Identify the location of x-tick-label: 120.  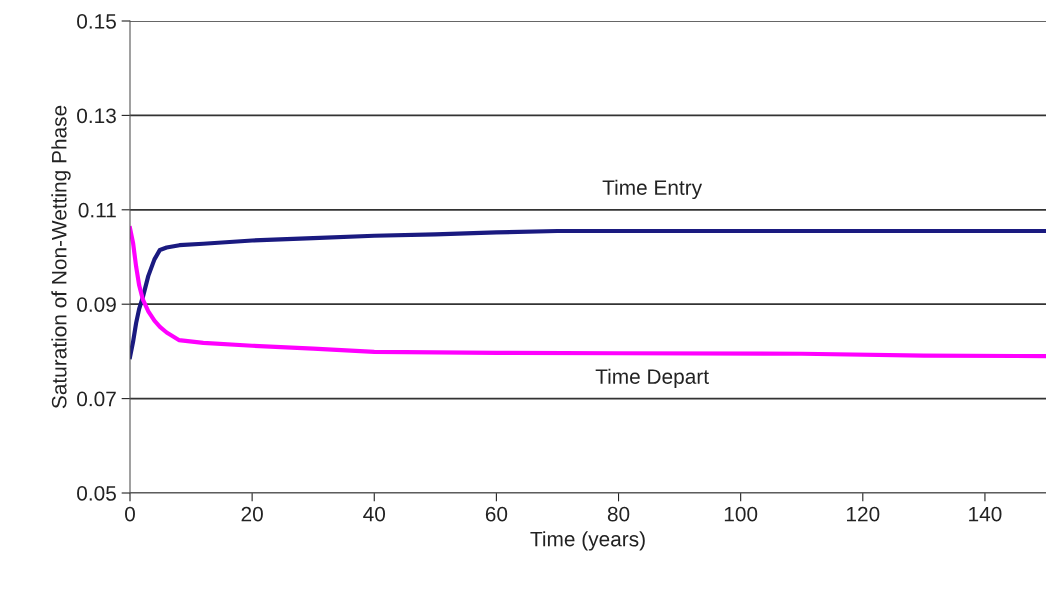
(863, 514).